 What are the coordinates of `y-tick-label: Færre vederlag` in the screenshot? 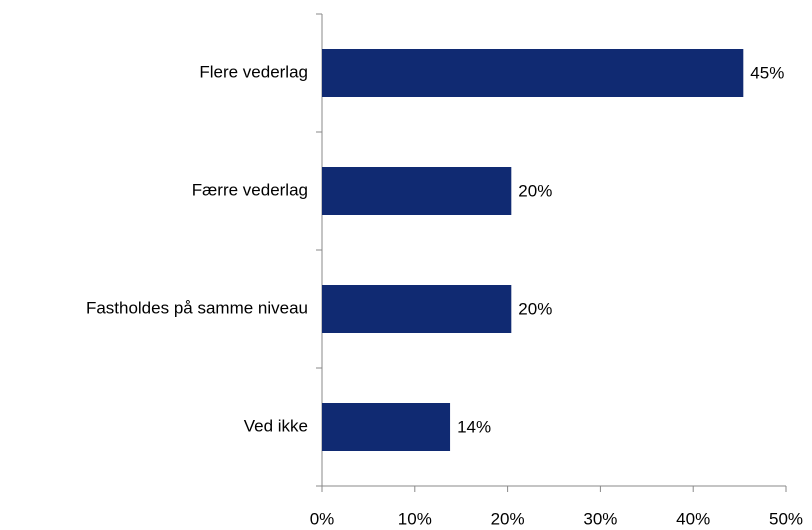 It's located at (250, 189).